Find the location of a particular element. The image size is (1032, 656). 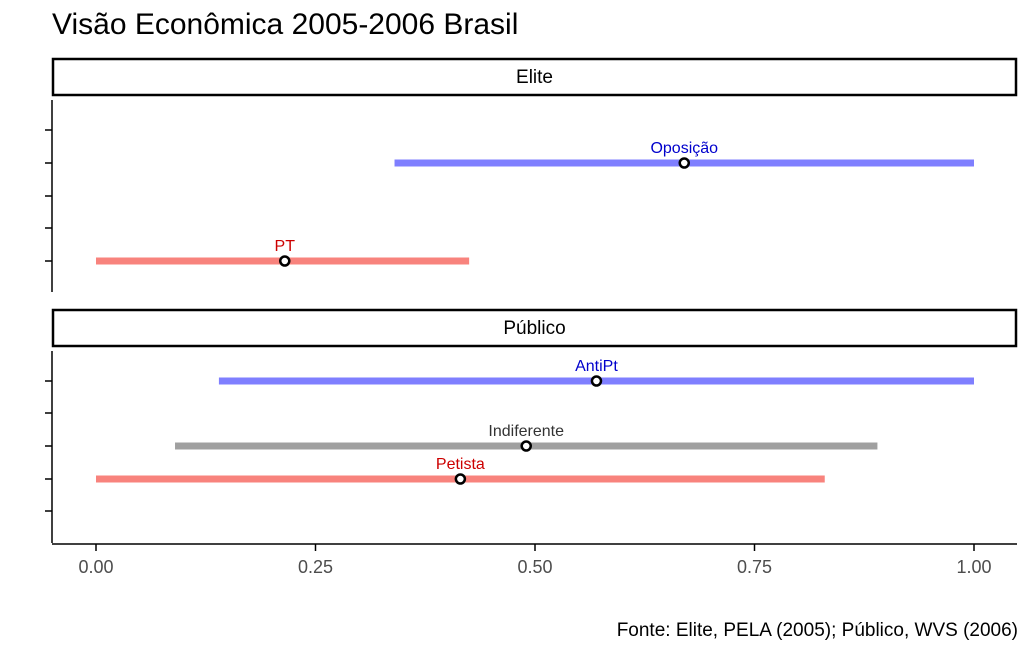

facet-strip-label: Público is located at coordinates (534, 328).